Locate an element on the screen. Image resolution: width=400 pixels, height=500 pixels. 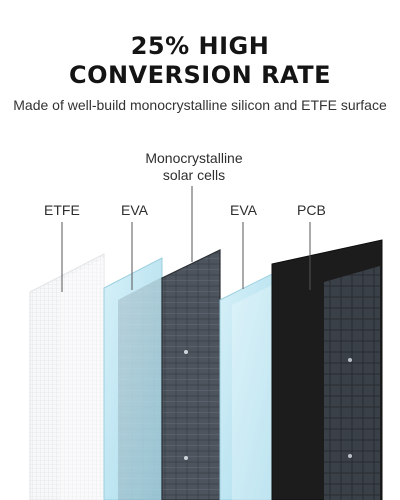
label-etfe: ETFE is located at coordinates (62, 210).